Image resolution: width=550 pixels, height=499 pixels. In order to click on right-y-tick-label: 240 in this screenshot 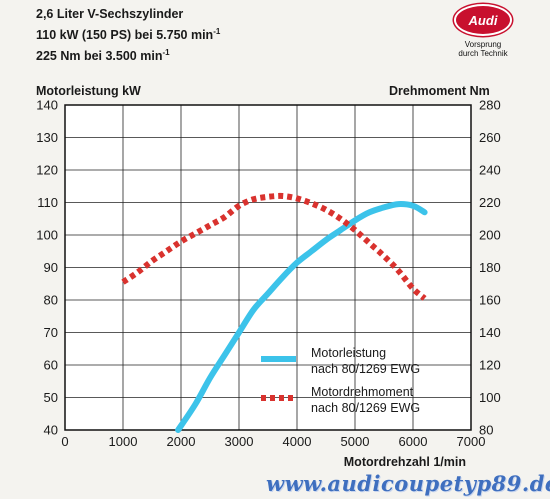, I will do `click(490, 170)`.